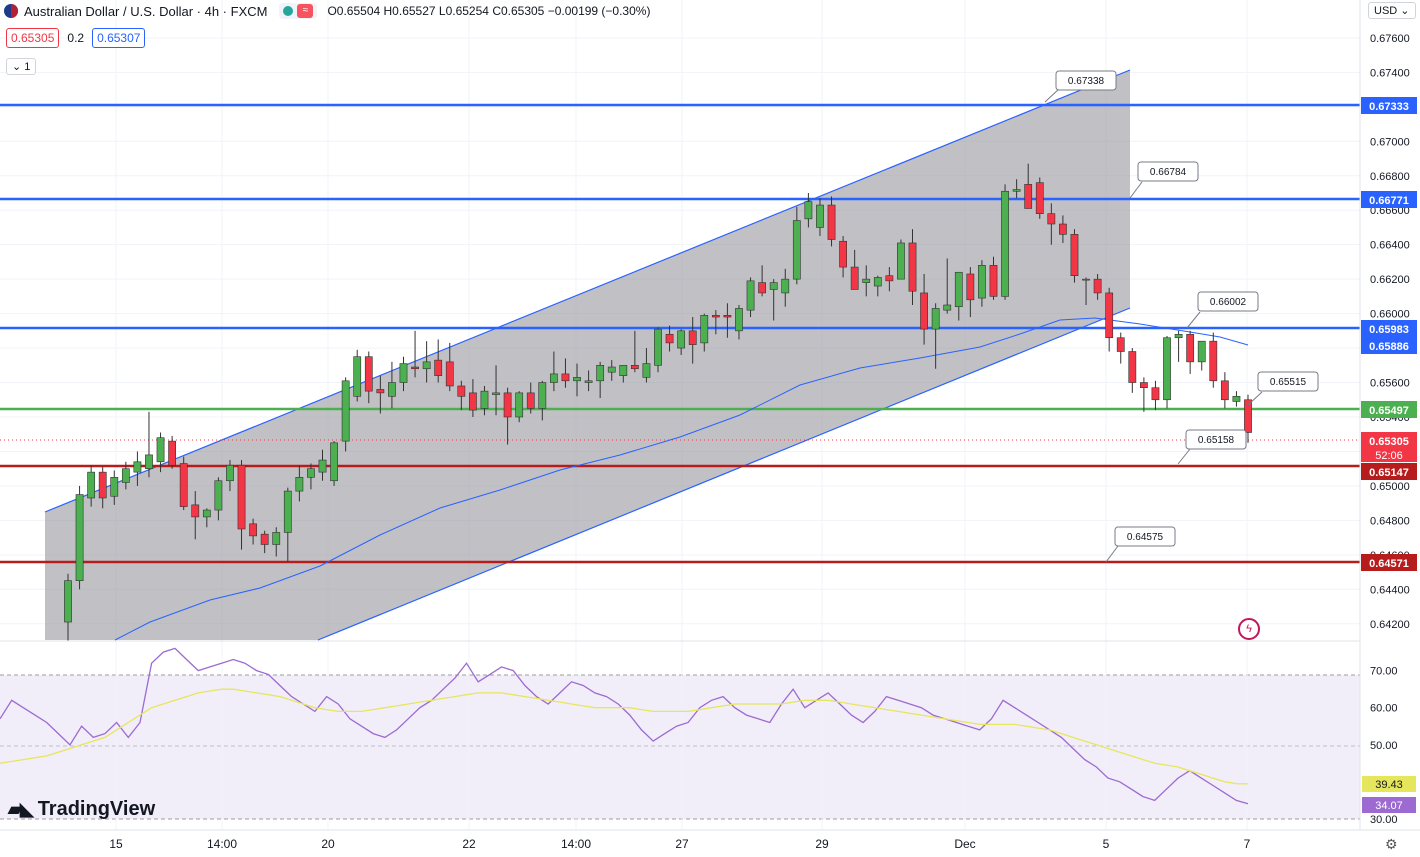  What do you see at coordinates (21, 809) in the screenshot?
I see `tv-logo-icon: ▰◣` at bounding box center [21, 809].